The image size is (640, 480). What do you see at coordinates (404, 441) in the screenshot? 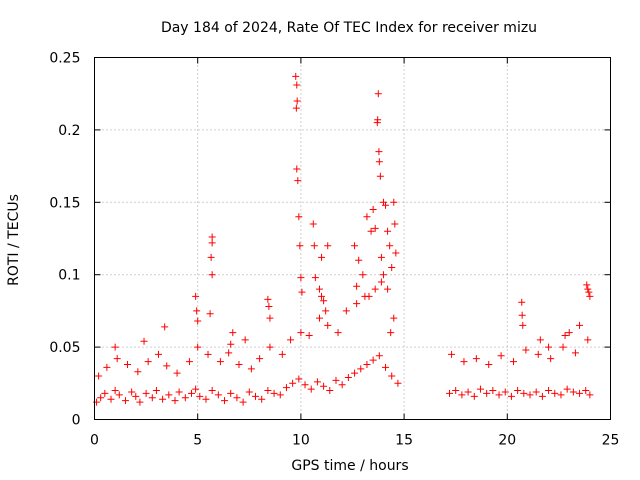
I see `x-tick-label: 15` at bounding box center [404, 441].